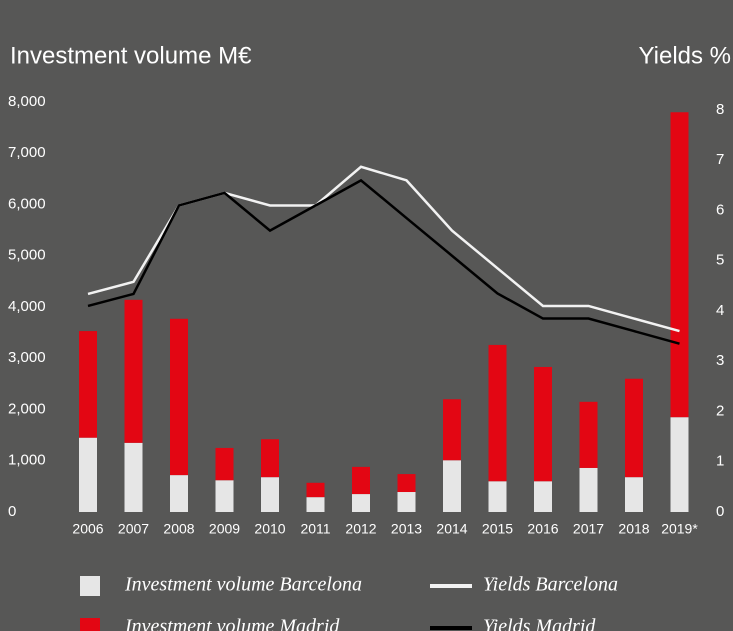 The image size is (733, 631). Describe the element at coordinates (269, 529) in the screenshot. I see `x-tick-label: 2010` at that location.